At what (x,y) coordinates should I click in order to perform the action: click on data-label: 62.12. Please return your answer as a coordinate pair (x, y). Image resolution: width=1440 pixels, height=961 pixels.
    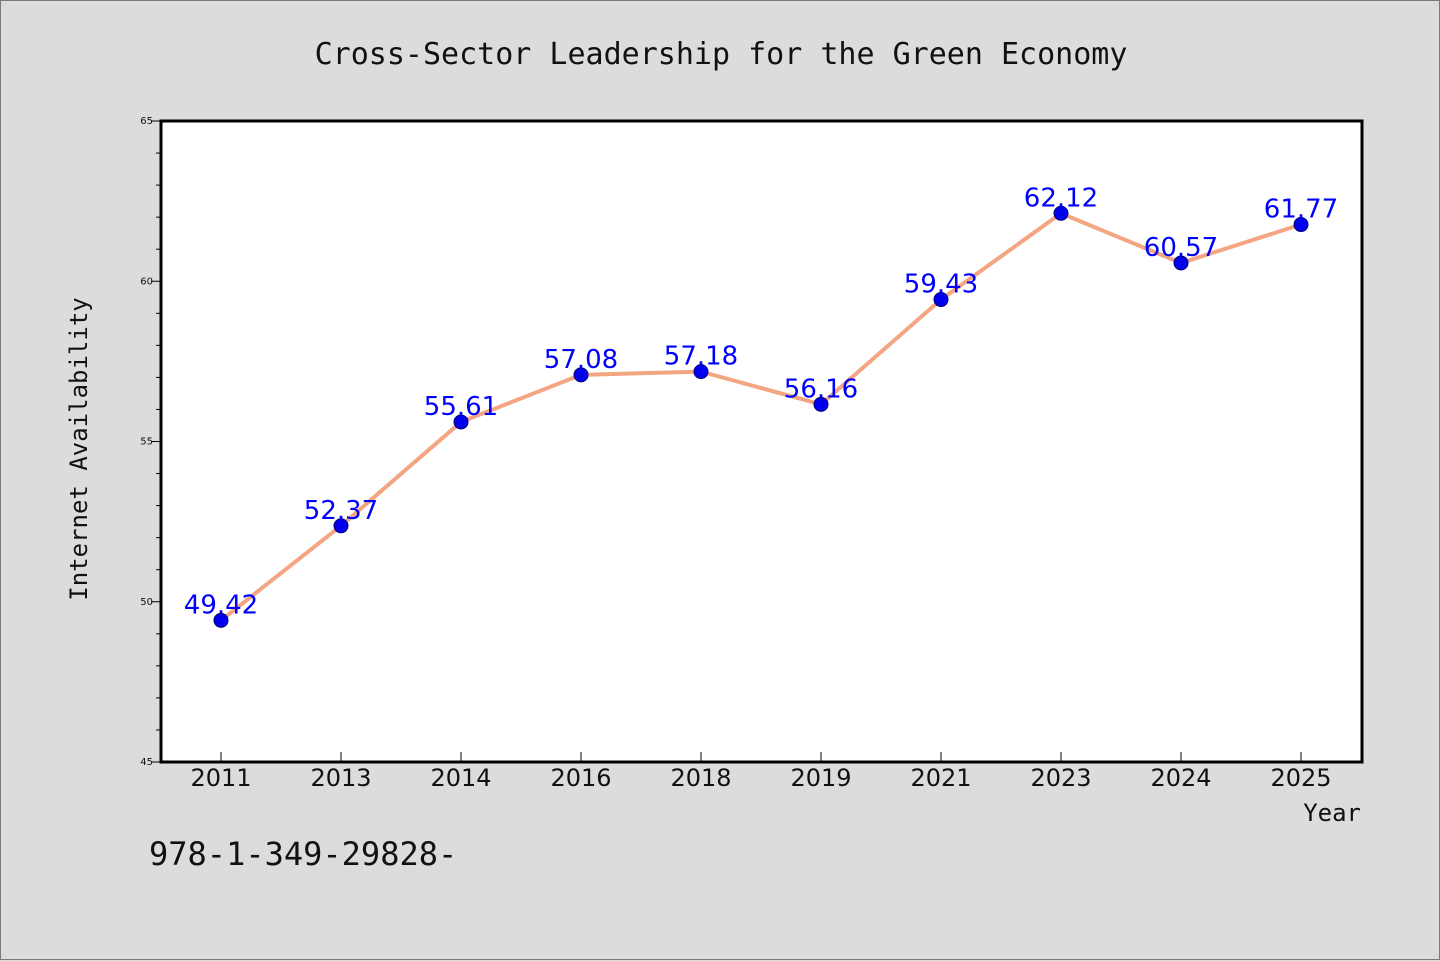
    Looking at the image, I should click on (1061, 198).